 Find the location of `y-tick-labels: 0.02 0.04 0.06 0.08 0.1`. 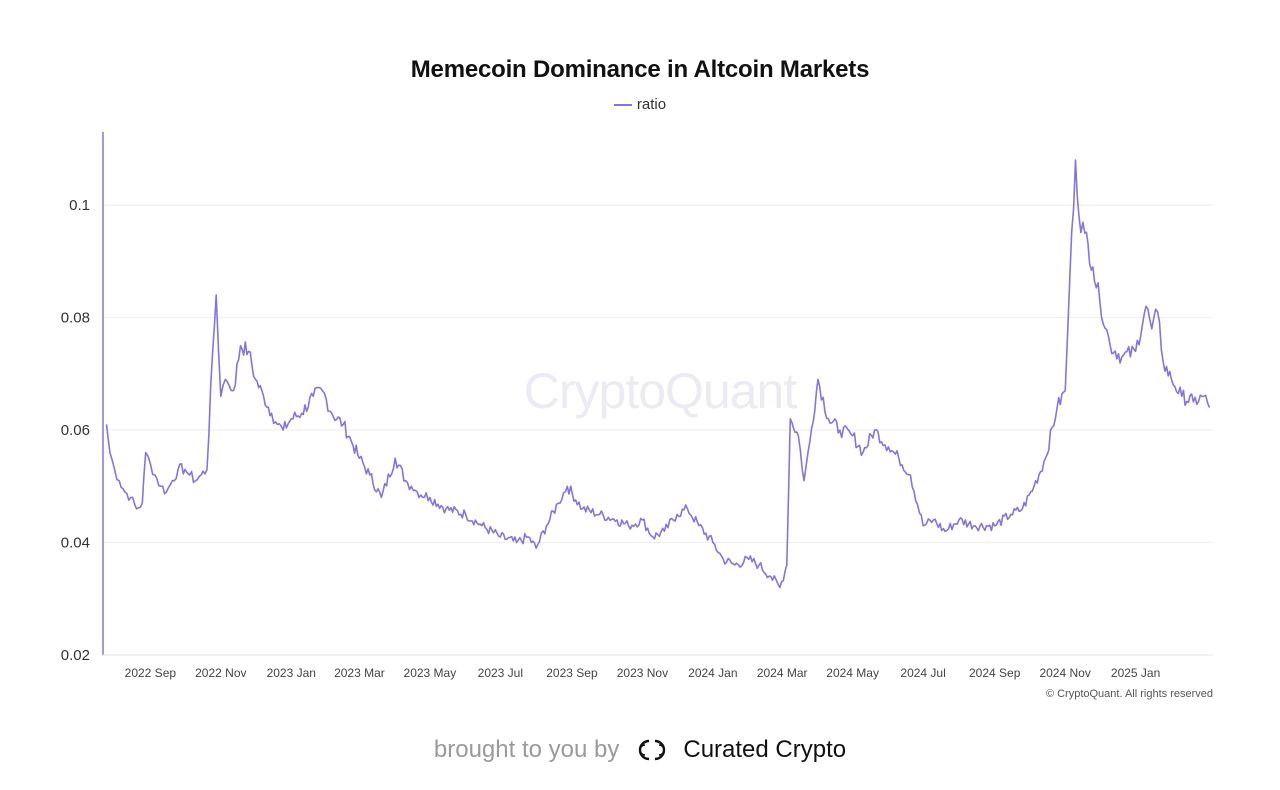

y-tick-labels: 0.02 0.04 0.06 0.08 0.1 is located at coordinates (75, 430).